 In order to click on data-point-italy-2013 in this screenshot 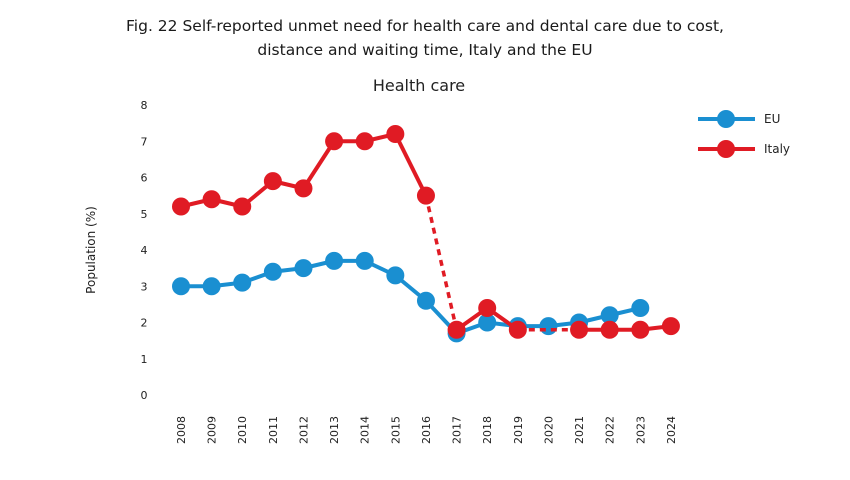, I will do `click(334, 141)`.